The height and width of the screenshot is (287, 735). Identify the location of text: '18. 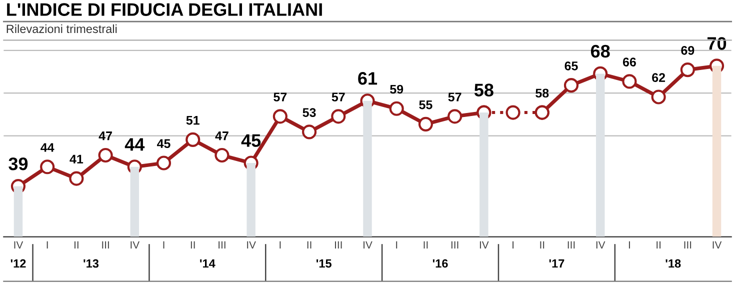
(673, 263).